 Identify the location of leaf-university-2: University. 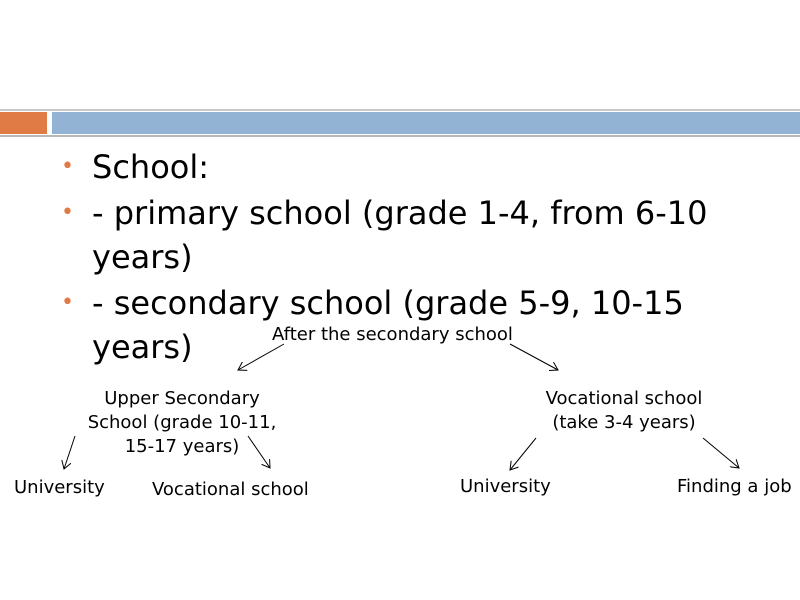
(505, 486).